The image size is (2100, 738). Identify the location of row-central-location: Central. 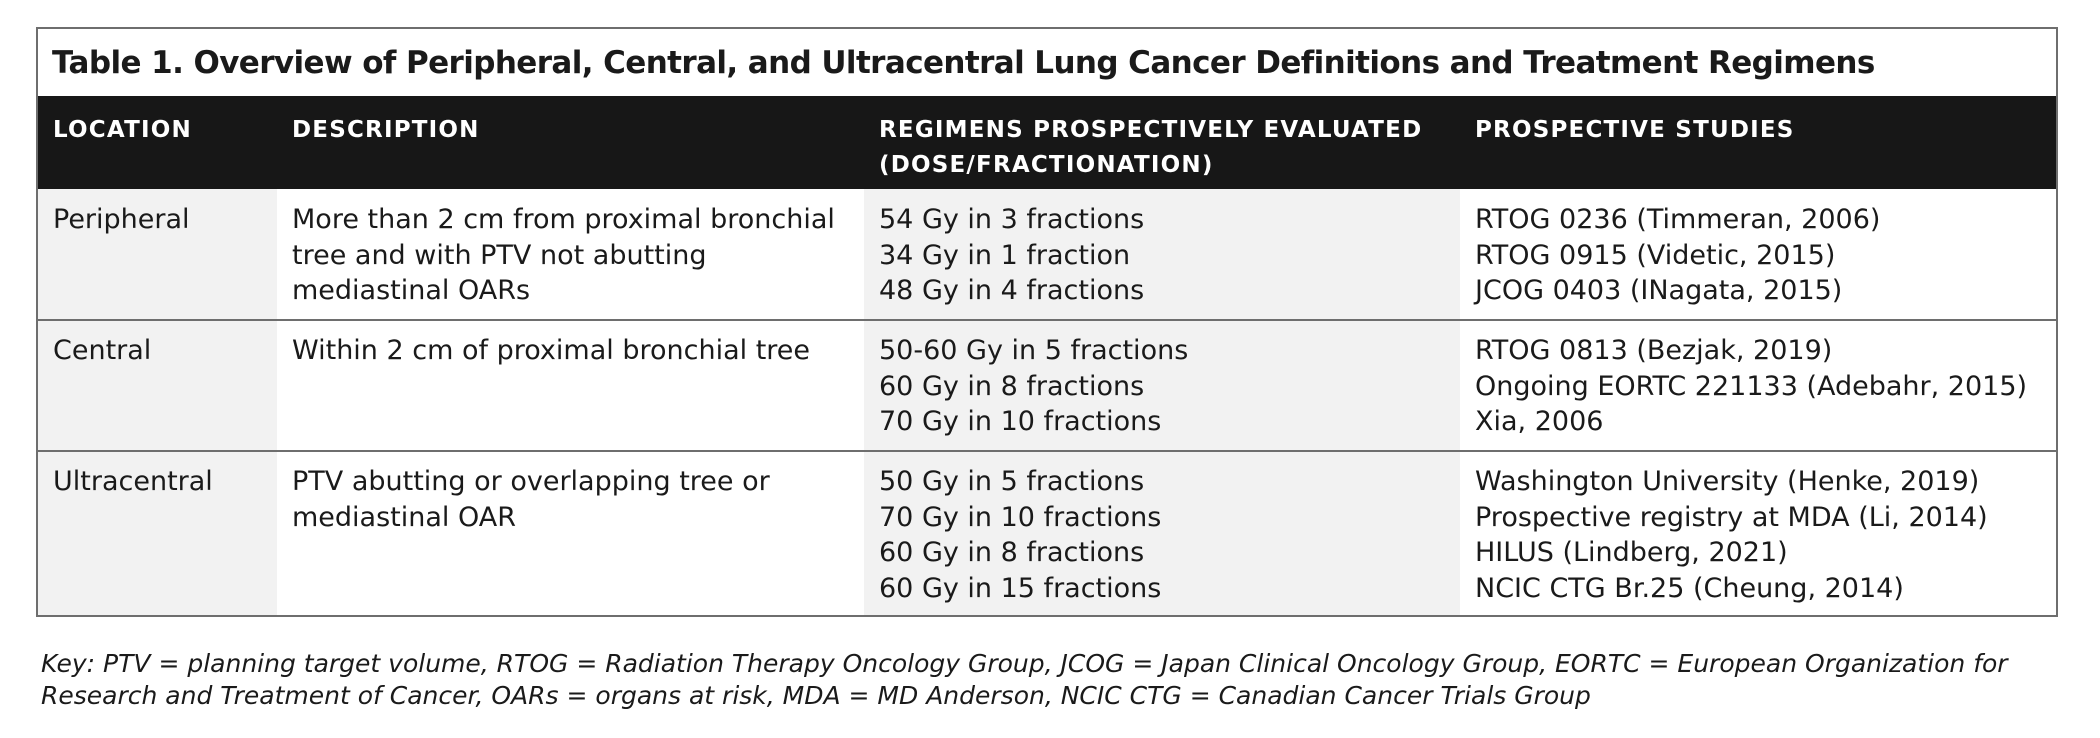
(102, 350).